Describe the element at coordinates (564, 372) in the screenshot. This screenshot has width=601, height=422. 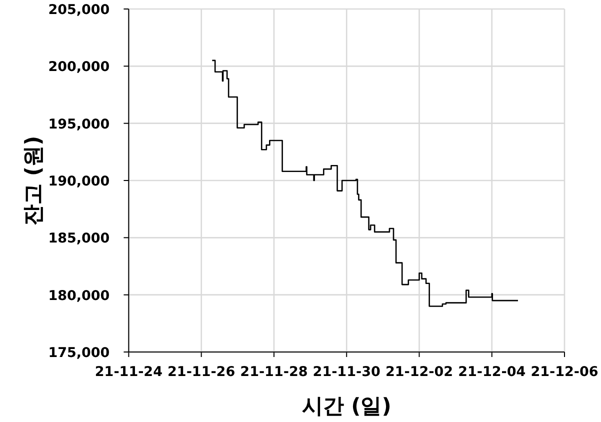
I see `xtick: 21-12-06` at that location.